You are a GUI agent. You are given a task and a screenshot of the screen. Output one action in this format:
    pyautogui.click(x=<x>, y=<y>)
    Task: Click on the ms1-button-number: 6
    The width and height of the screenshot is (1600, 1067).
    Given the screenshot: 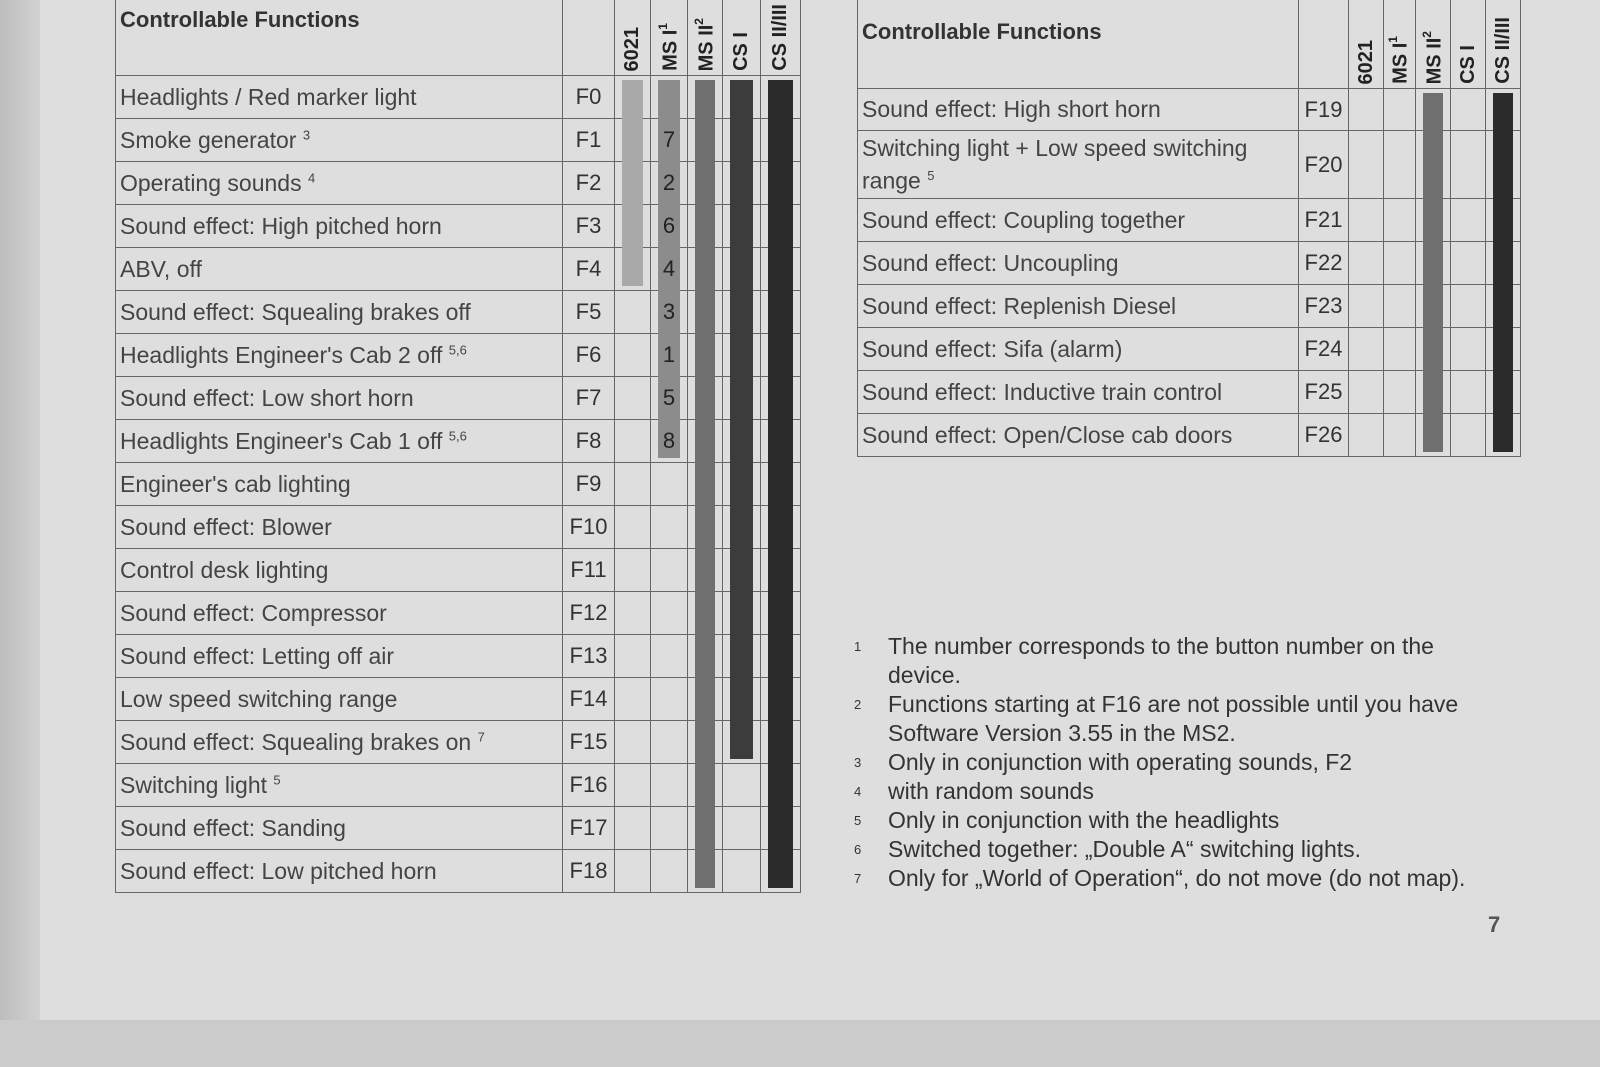 What is the action you would take?
    pyautogui.click(x=669, y=225)
    